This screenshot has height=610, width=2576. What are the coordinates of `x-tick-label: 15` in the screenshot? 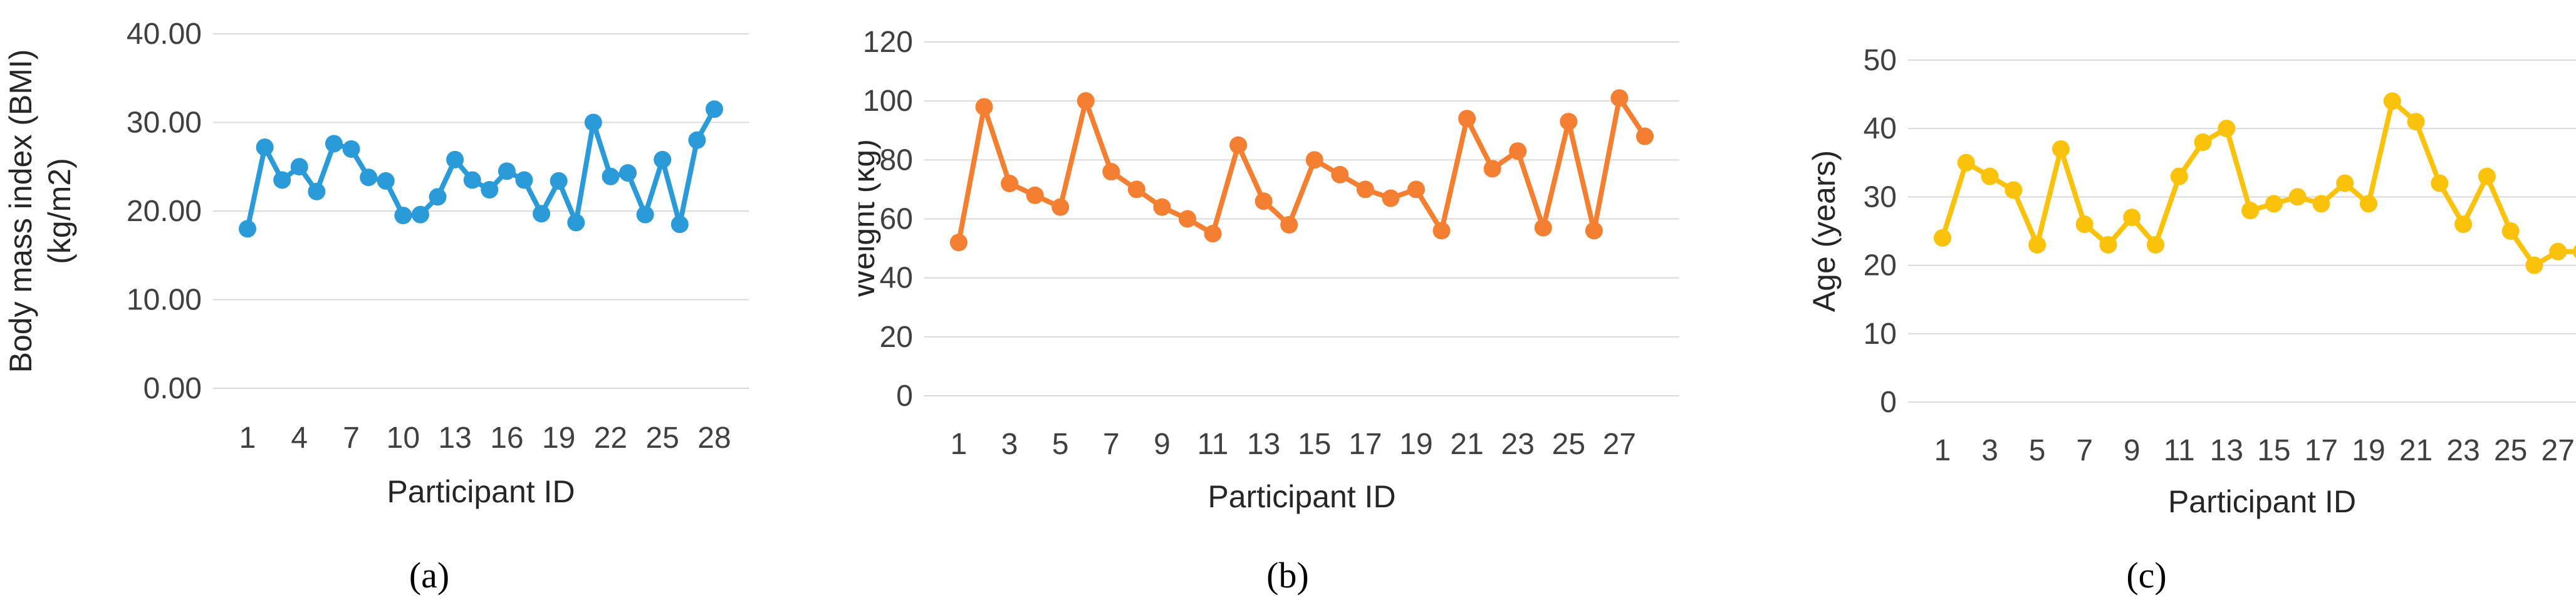 It's located at (2273, 450).